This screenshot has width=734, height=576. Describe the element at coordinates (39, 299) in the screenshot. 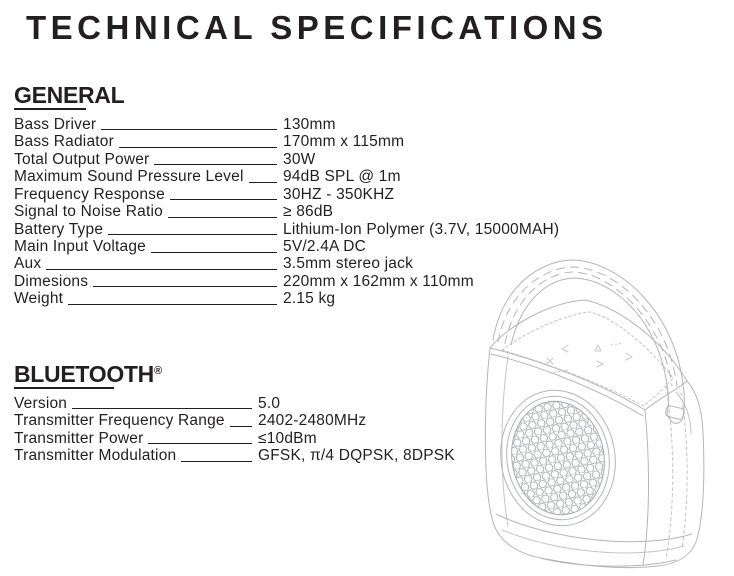

I see `spec-label: Weight` at that location.